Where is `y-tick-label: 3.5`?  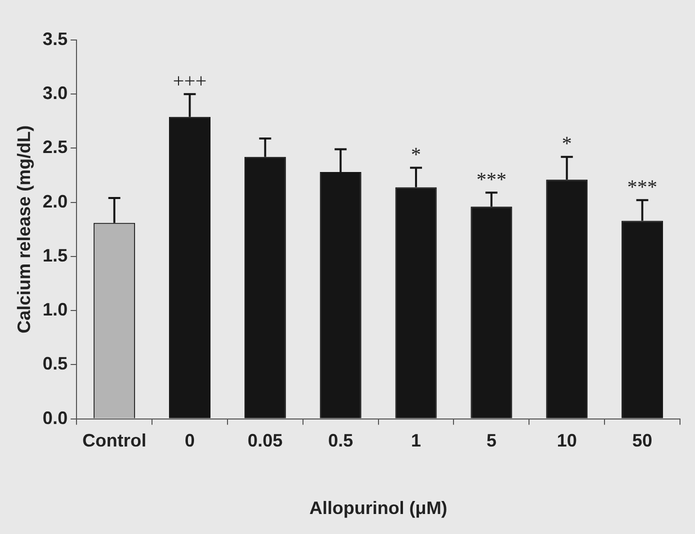
y-tick-label: 3.5 is located at coordinates (55, 38).